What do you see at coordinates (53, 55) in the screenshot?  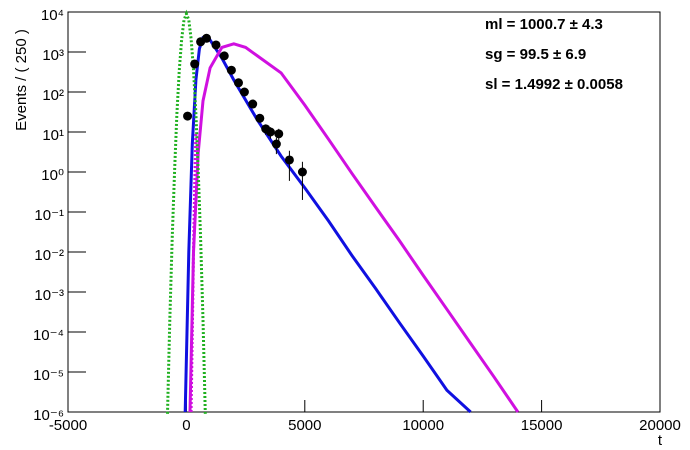 I see `y-tick-label: 10³` at bounding box center [53, 55].